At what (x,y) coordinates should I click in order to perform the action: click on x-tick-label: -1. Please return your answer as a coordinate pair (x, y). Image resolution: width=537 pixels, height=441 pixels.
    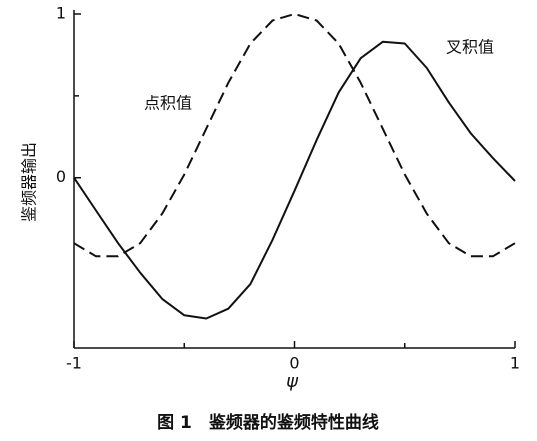
    Looking at the image, I should click on (74, 363).